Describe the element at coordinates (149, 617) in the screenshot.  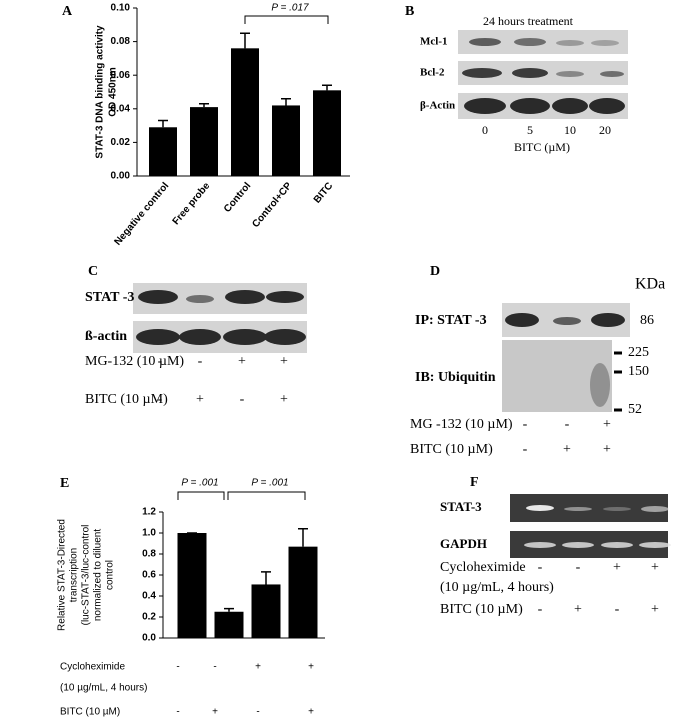
I see `y-tick-label: 0.2` at that location.